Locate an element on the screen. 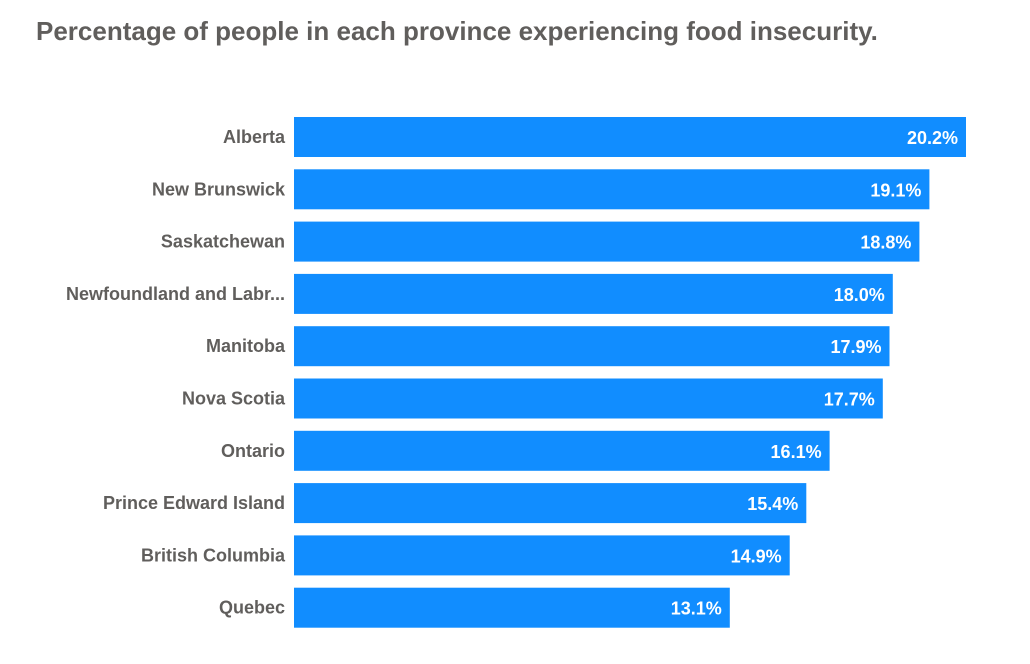  value-label-ontario: 16.1% is located at coordinates (796, 452).